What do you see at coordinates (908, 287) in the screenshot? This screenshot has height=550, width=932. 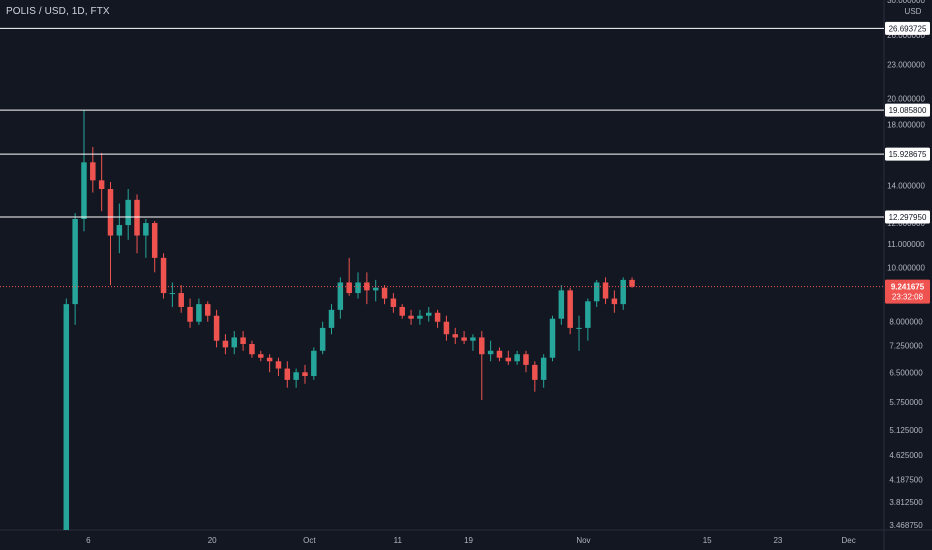 I see `last-price-label: 9.241675` at bounding box center [908, 287].